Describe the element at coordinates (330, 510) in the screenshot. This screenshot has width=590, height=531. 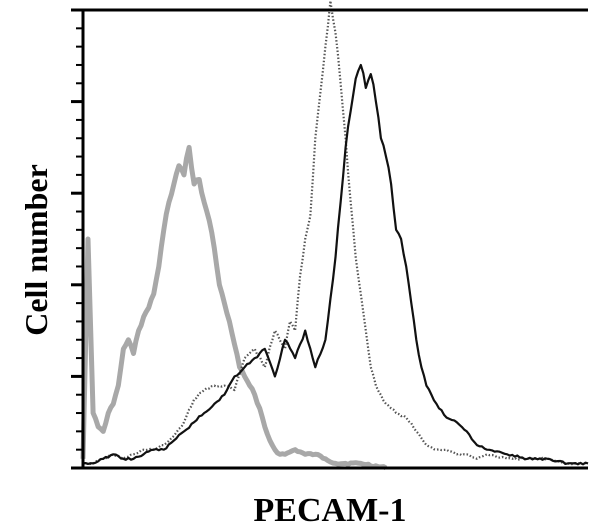
I see `x-axis-label: PECAM-1` at that location.